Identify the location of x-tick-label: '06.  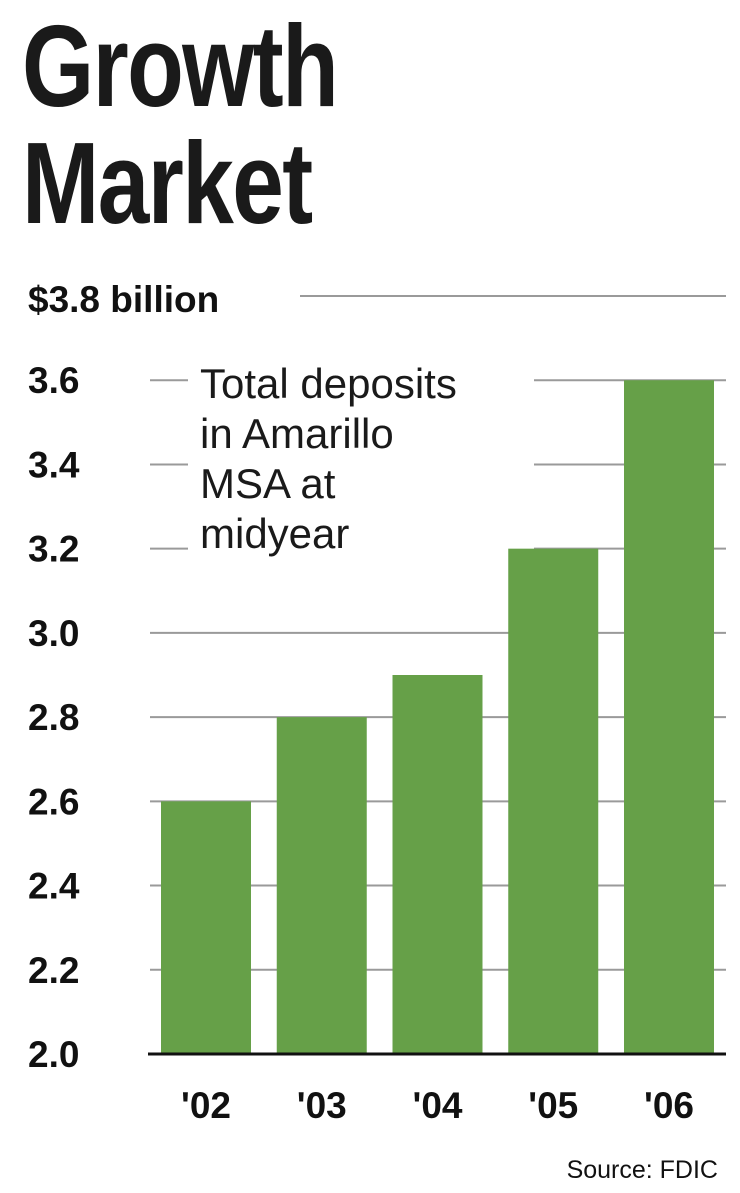
(669, 1105).